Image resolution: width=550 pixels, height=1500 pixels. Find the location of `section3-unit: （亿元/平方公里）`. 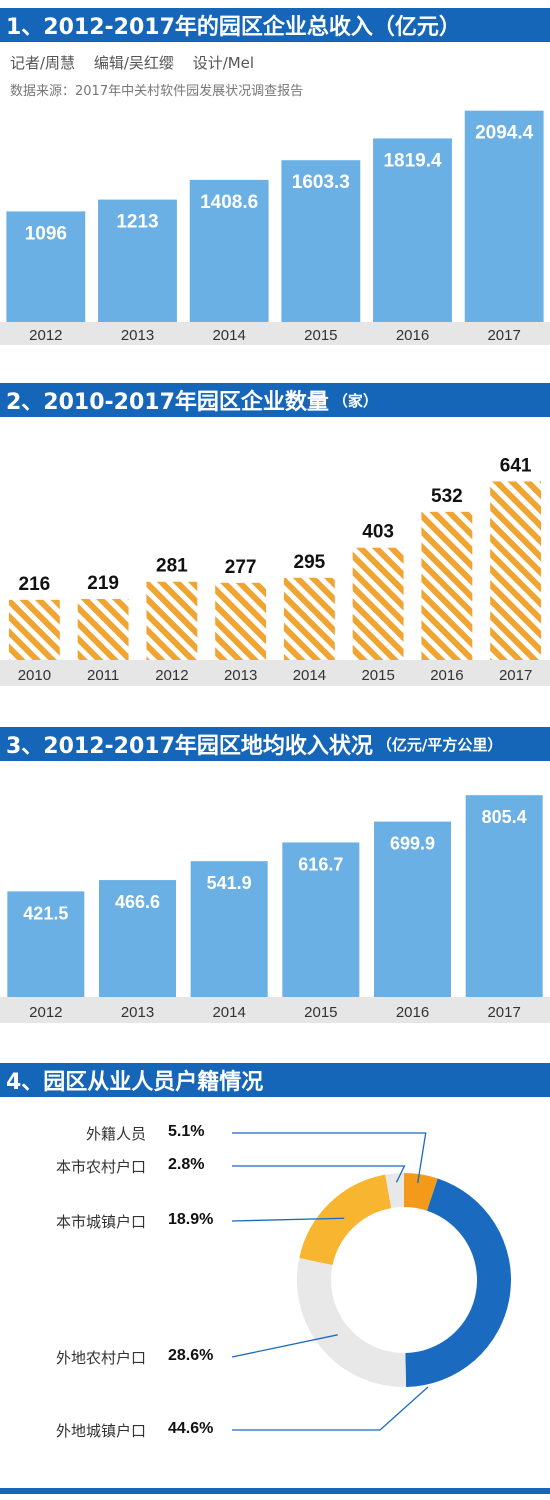

section3-unit: （亿元/平方公里） is located at coordinates (439, 744).